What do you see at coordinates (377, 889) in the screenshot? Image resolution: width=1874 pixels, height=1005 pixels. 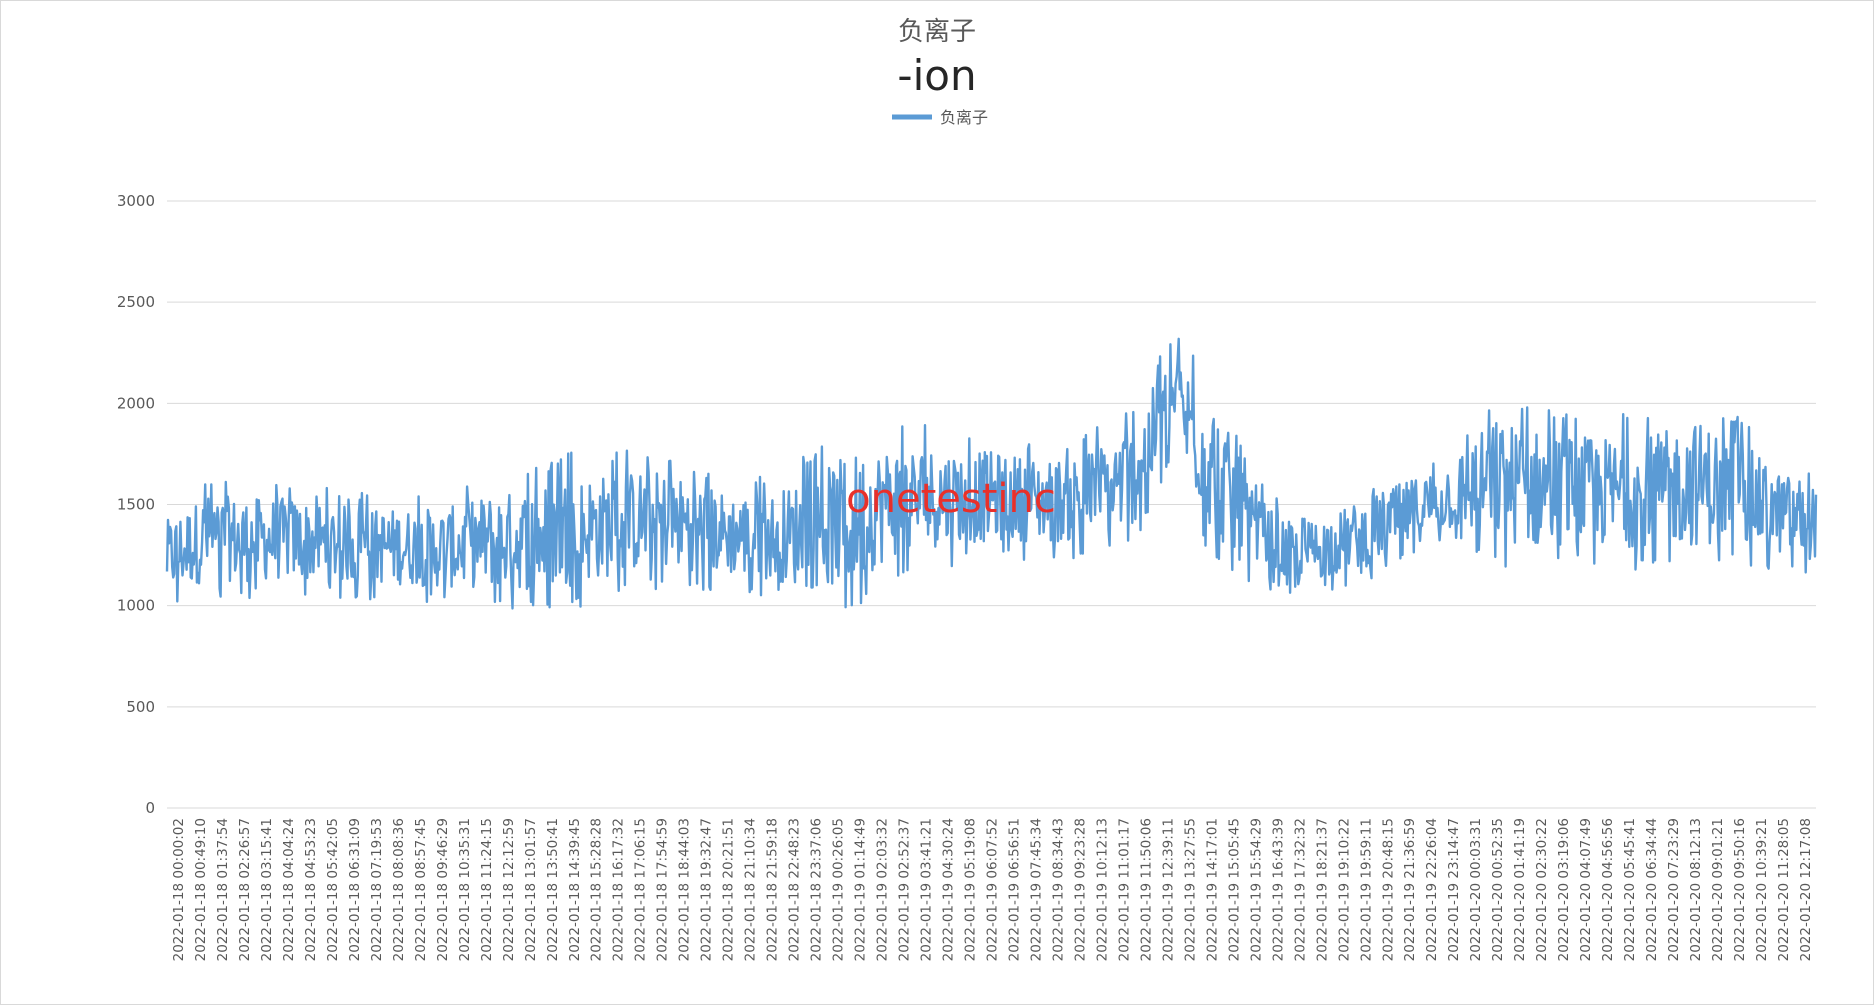 I see `x-tick-label: 2022-01-18 07:19:53` at bounding box center [377, 889].